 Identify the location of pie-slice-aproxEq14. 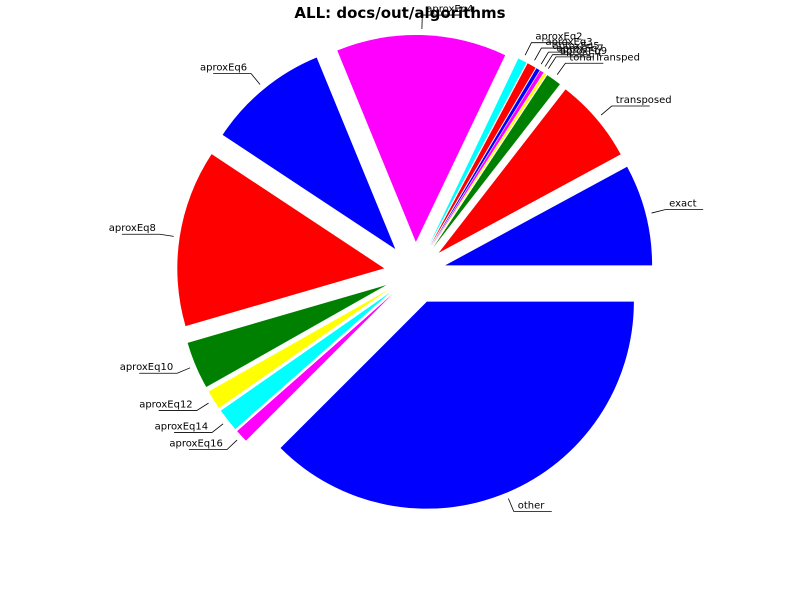
(305, 361).